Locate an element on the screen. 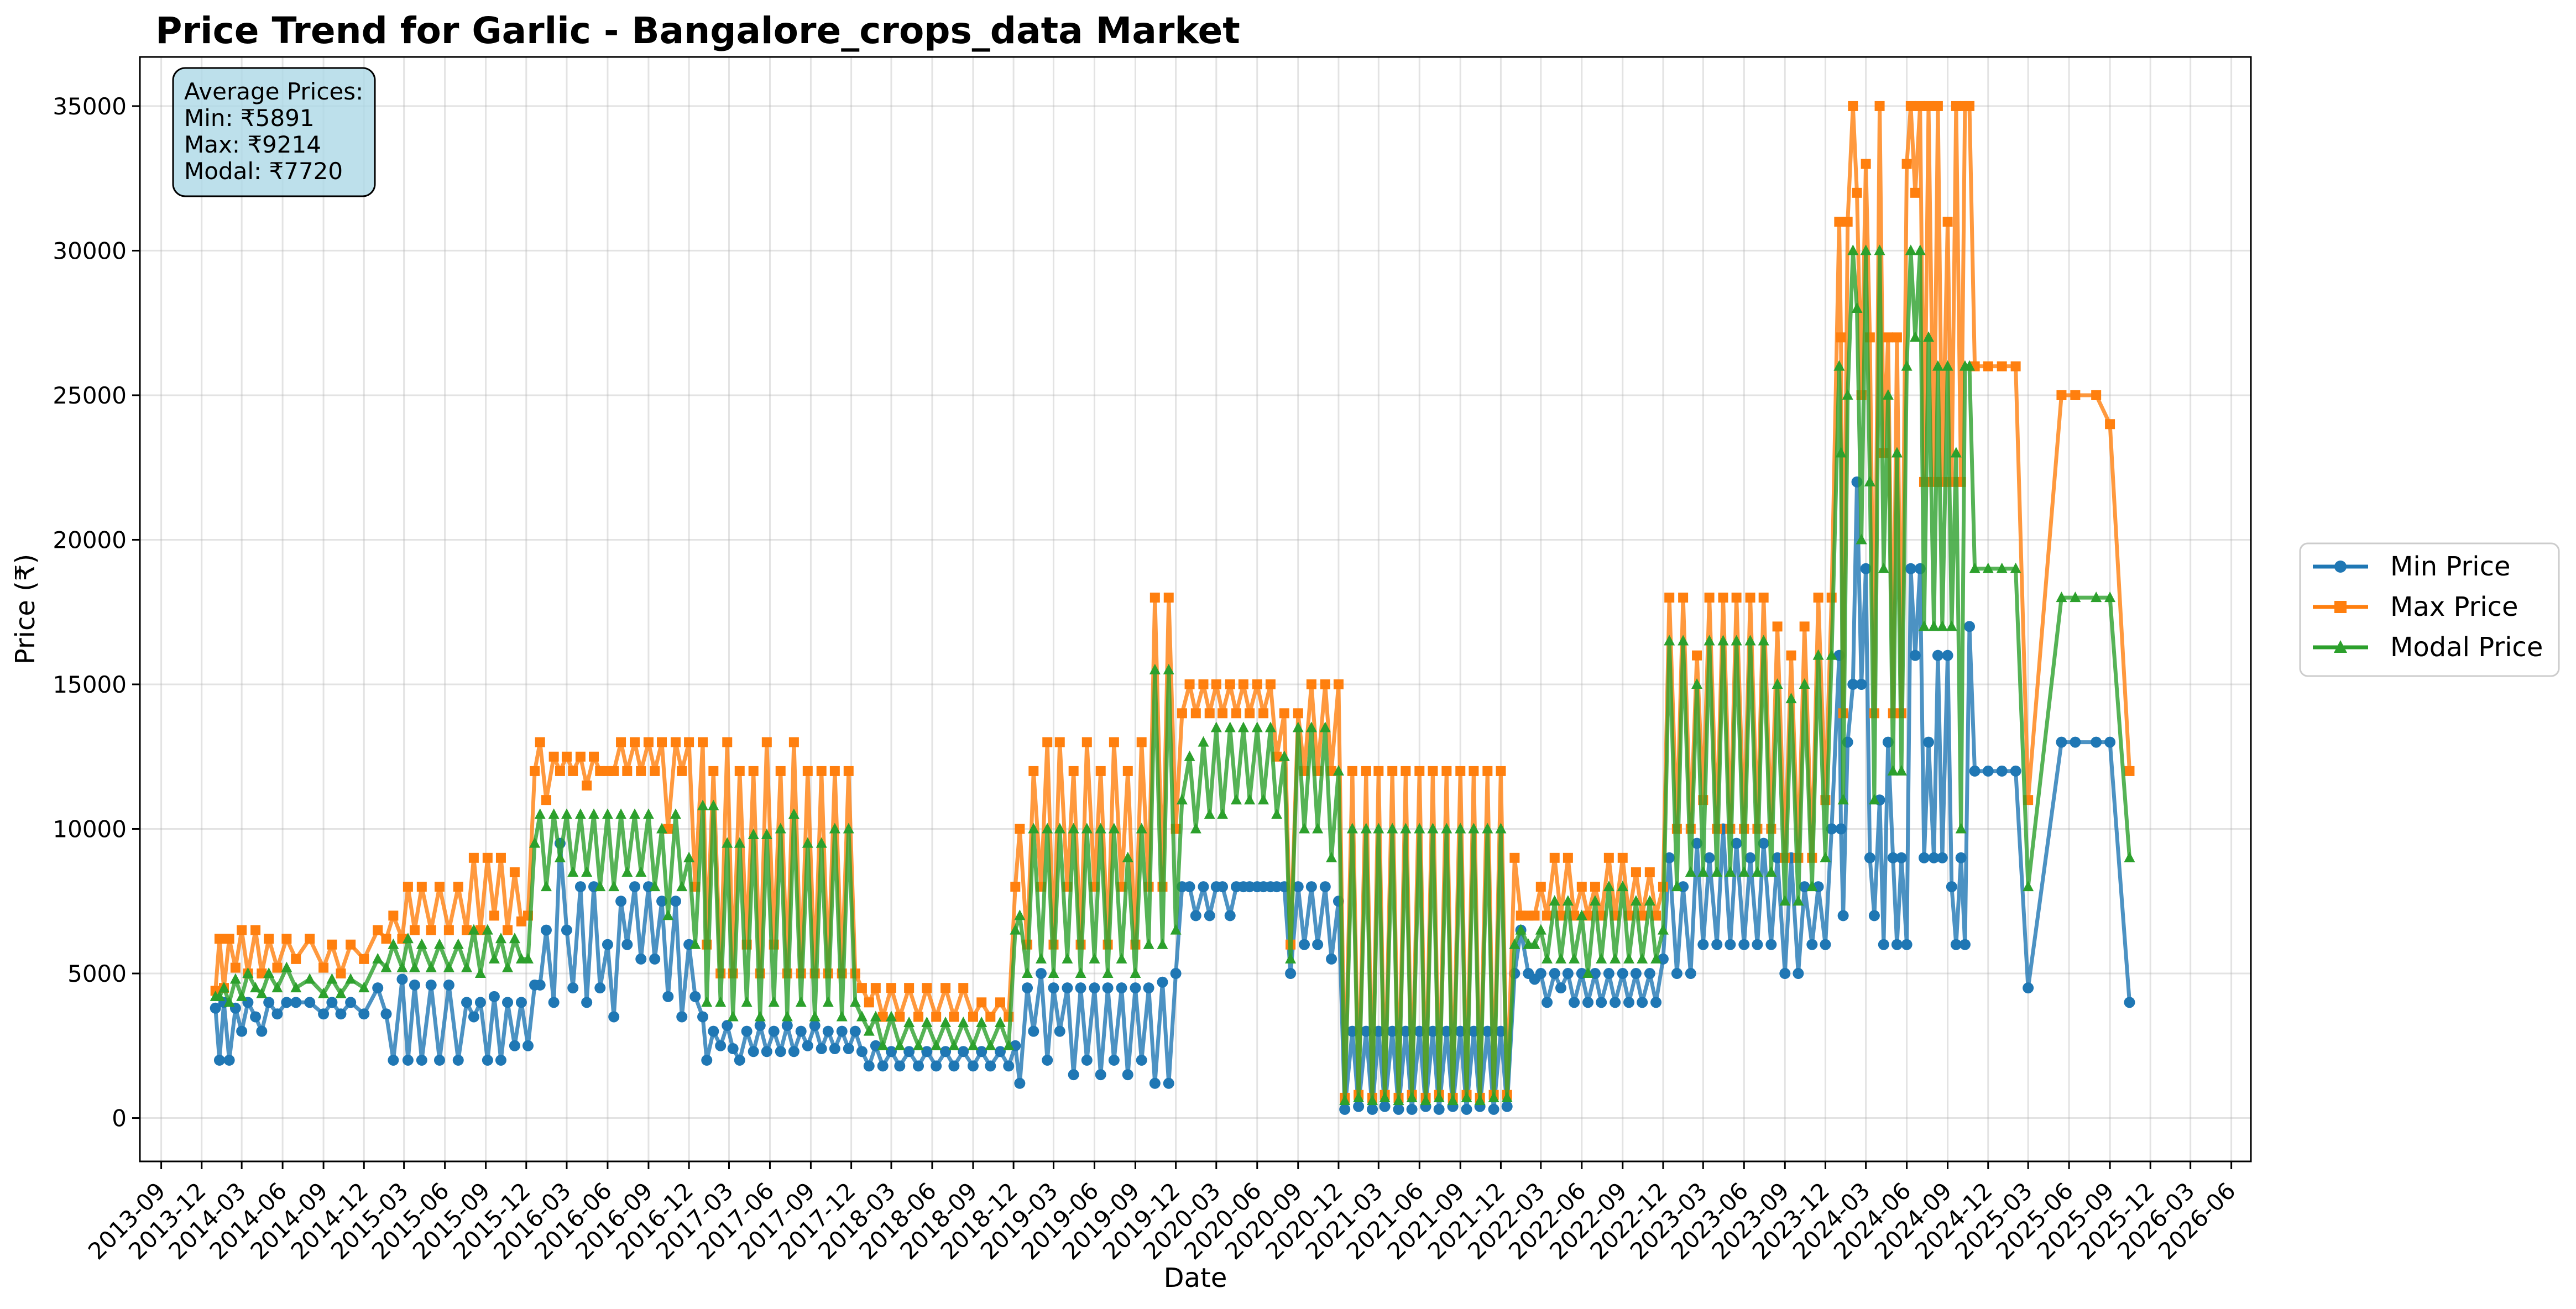 The height and width of the screenshot is (1309, 2576). legend-marker-modal-price is located at coordinates (2340, 646).